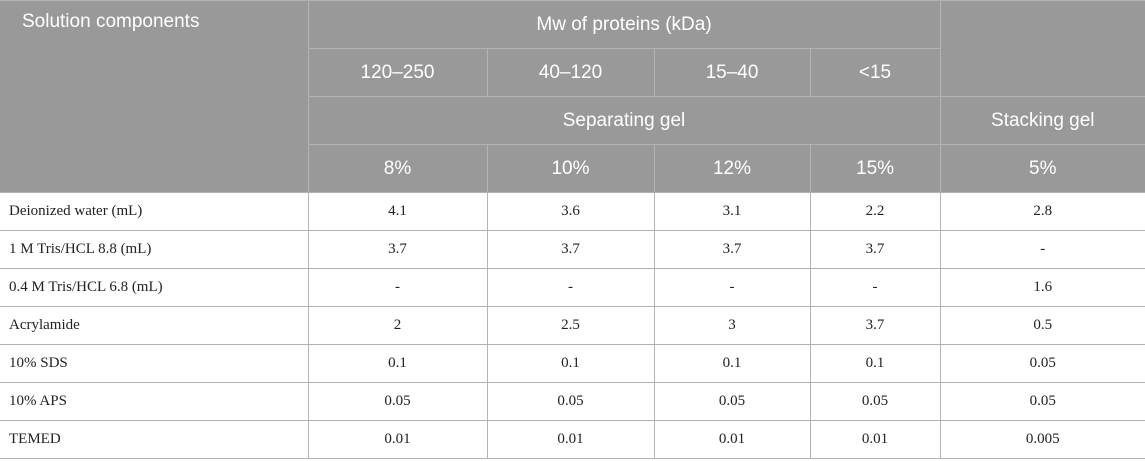  I want to click on table-row: Deionized water (mL) 4.1 3.6 3.1 2.2 2.8, so click(572, 211).